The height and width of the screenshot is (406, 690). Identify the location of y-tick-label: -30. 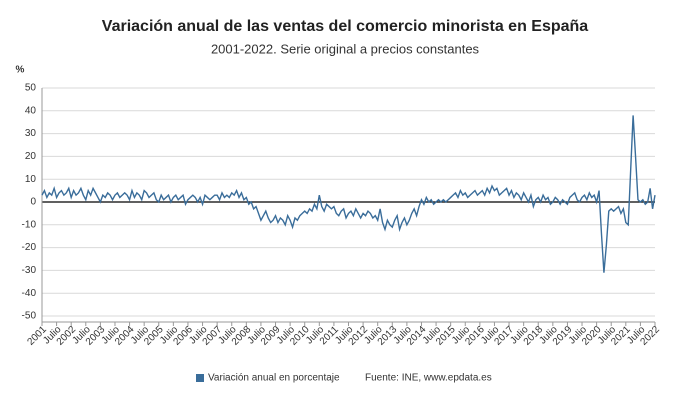
(29, 270).